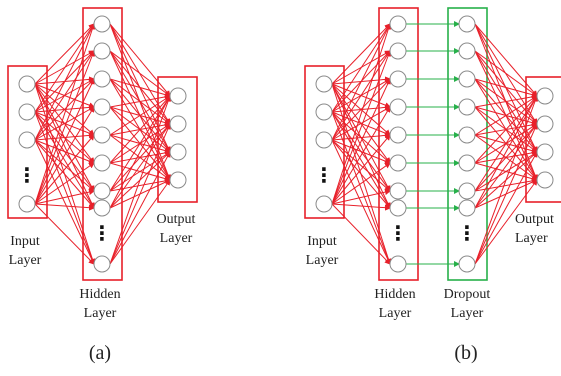  Describe the element at coordinates (398, 233) in the screenshot. I see `panel-b-hidden-ellipsis: ⋮` at that location.